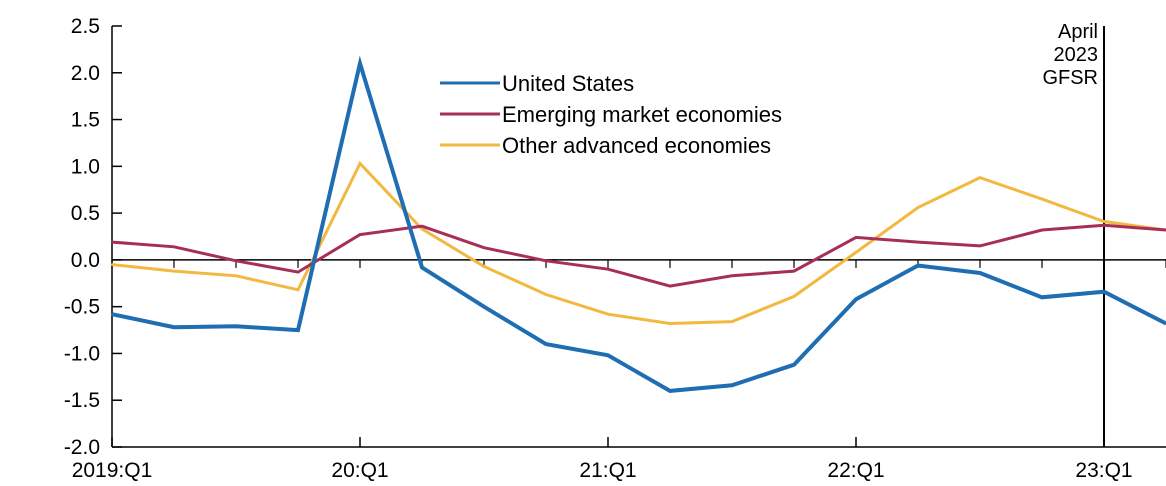  I want to click on y-tick-label: -2.0, so click(82, 447).